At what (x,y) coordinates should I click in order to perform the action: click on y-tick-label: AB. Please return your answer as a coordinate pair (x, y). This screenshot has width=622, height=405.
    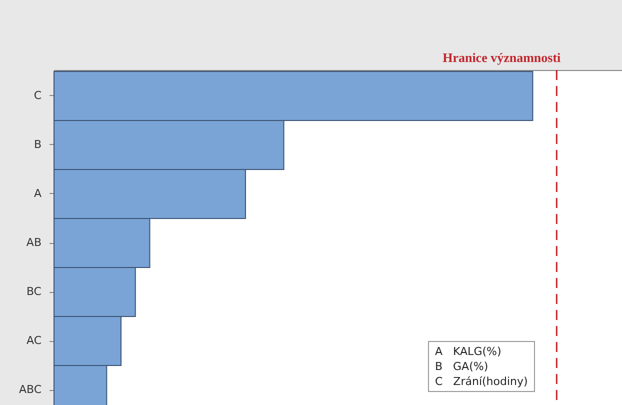
    Looking at the image, I should click on (34, 242).